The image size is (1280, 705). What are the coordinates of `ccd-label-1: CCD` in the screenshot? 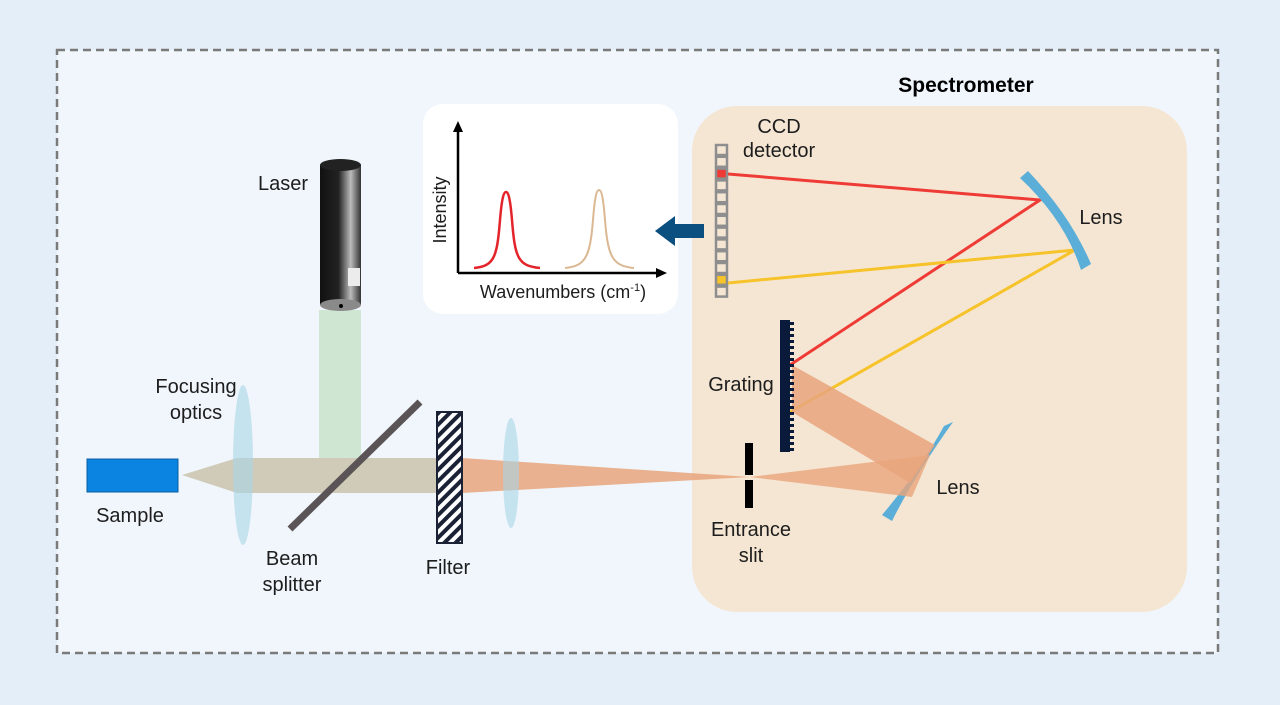 It's located at (778, 127).